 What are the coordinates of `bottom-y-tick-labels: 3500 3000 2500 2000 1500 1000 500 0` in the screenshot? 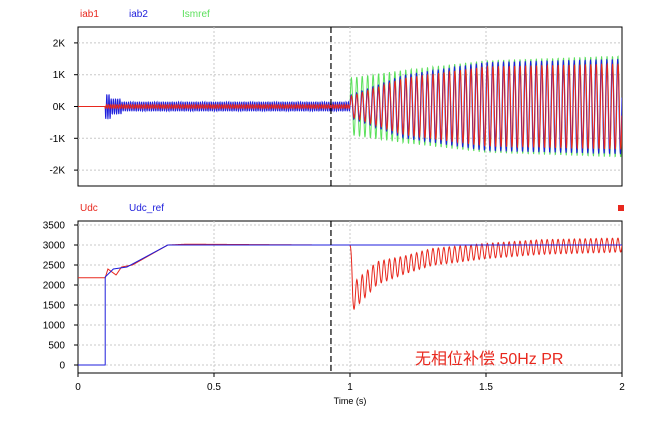 It's located at (60, 296).